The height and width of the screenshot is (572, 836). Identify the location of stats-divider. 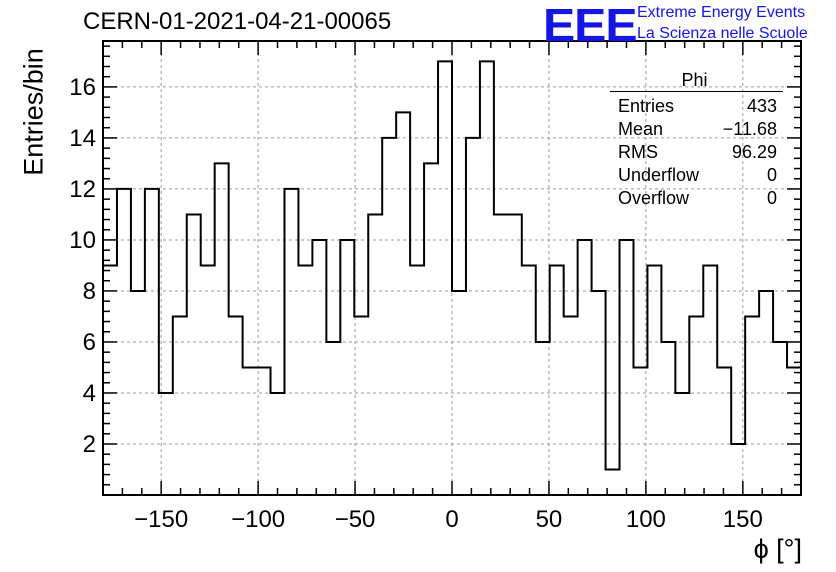
(696, 91).